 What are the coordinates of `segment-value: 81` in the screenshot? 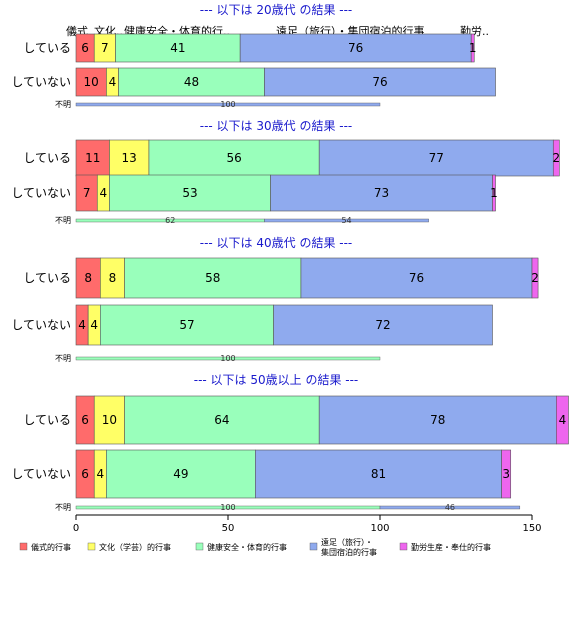 It's located at (378, 474).